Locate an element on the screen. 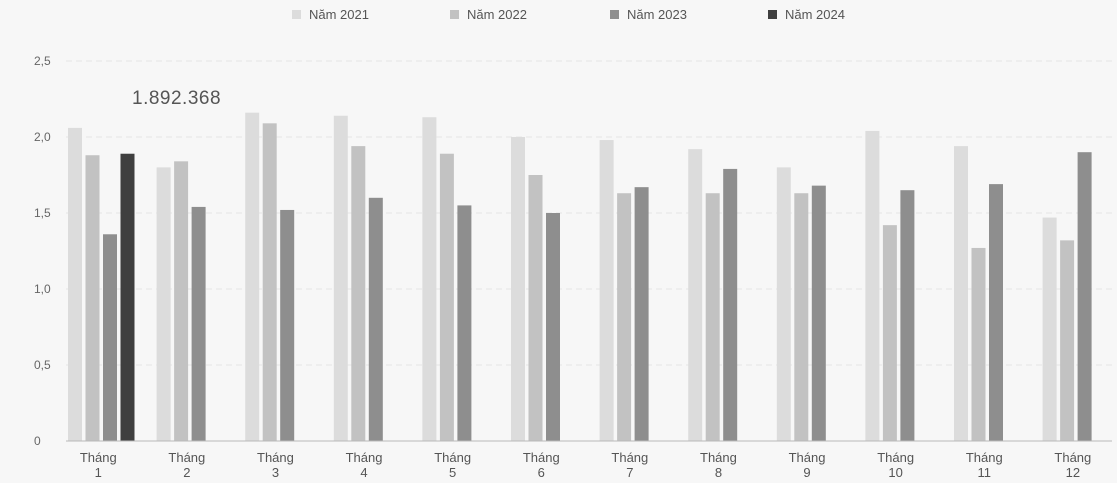 The height and width of the screenshot is (483, 1117). bar-năm-2023-12 is located at coordinates (1084, 296).